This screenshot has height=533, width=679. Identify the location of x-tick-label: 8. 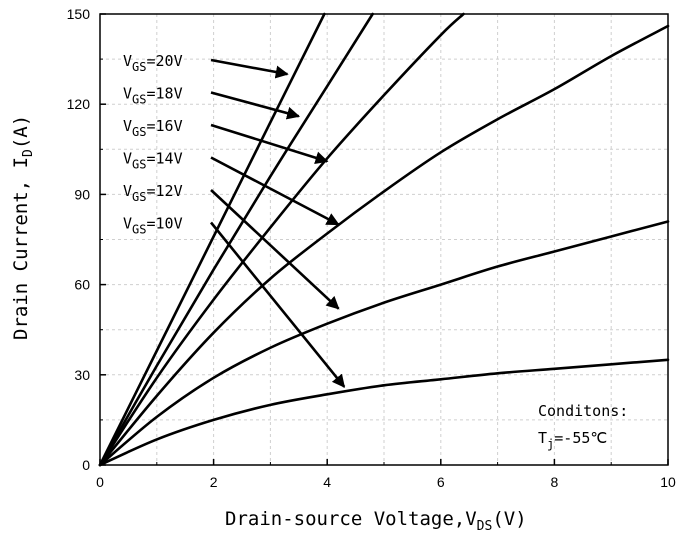
(555, 482).